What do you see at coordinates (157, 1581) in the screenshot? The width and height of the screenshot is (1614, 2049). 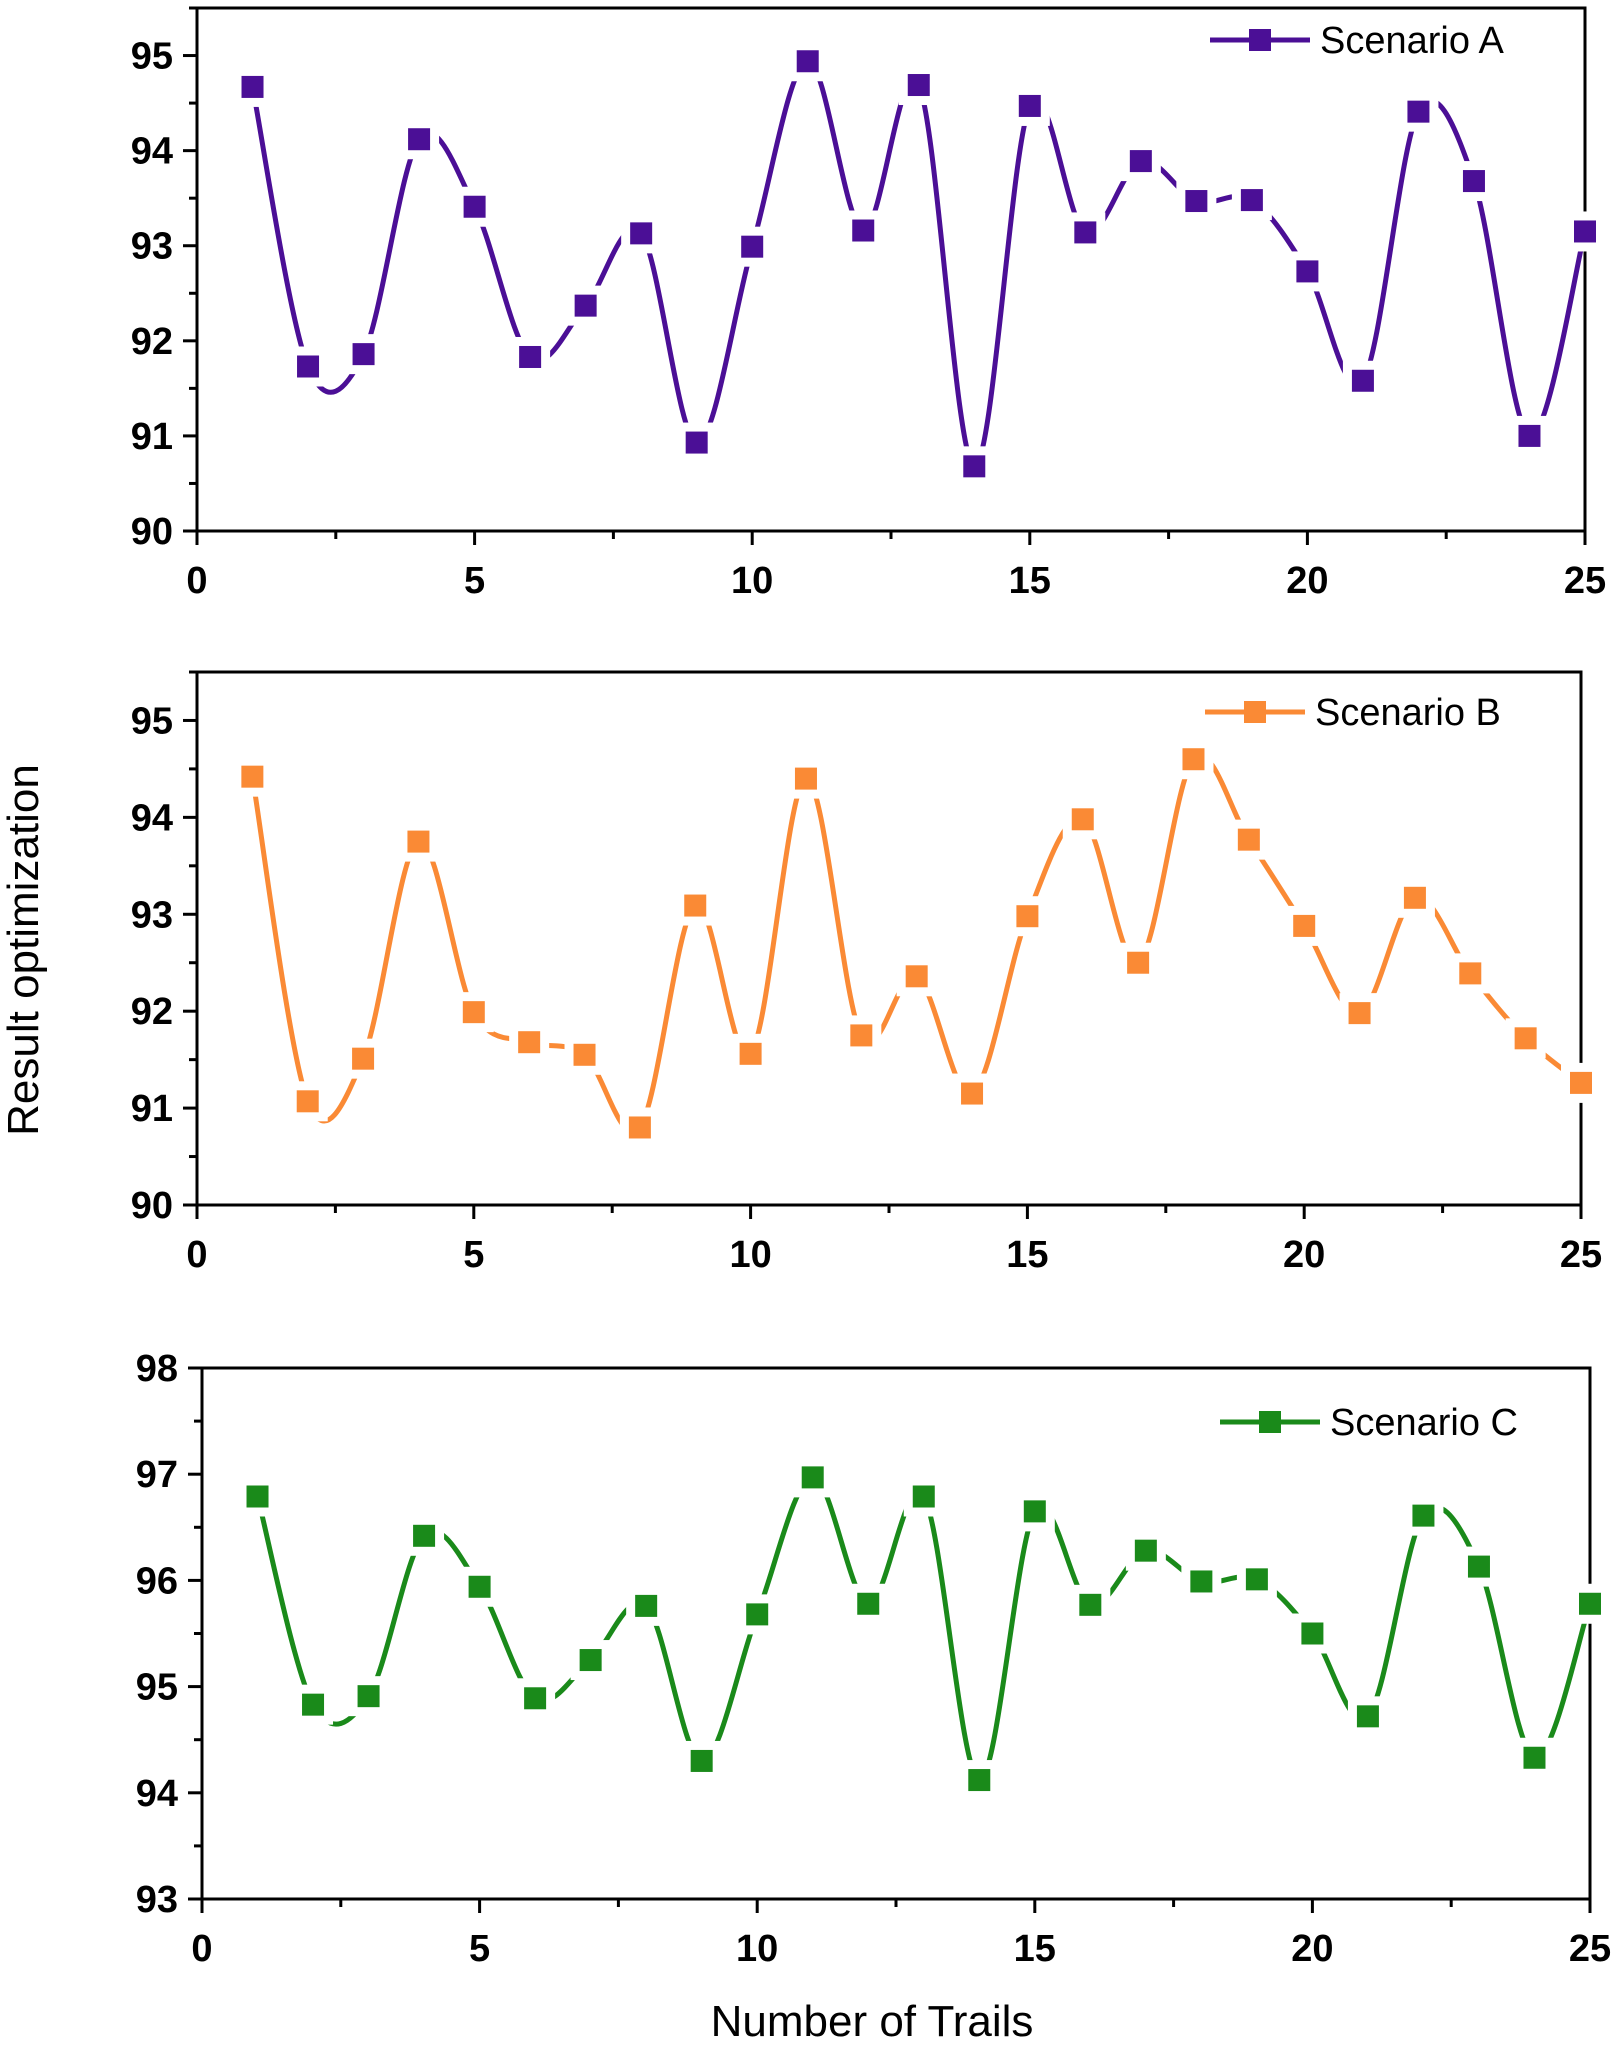 I see `y-tick-label: 96` at bounding box center [157, 1581].